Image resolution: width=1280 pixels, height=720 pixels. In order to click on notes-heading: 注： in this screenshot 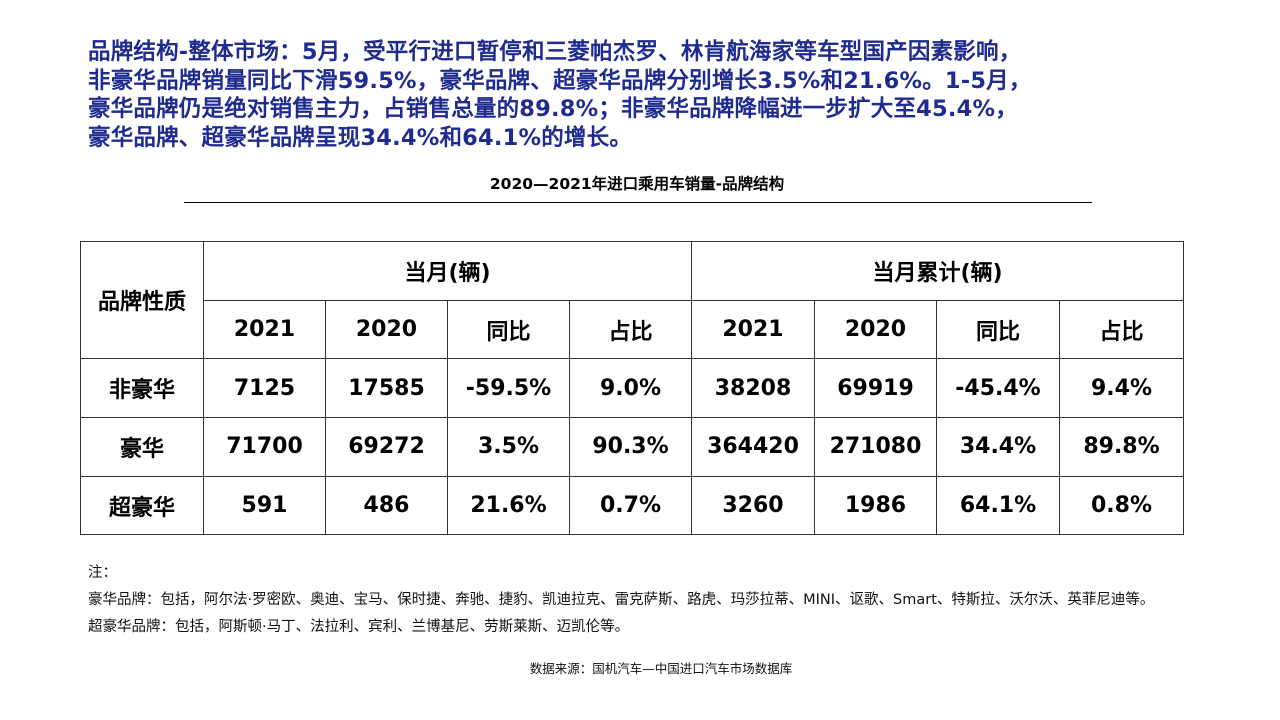, I will do `click(102, 573)`.